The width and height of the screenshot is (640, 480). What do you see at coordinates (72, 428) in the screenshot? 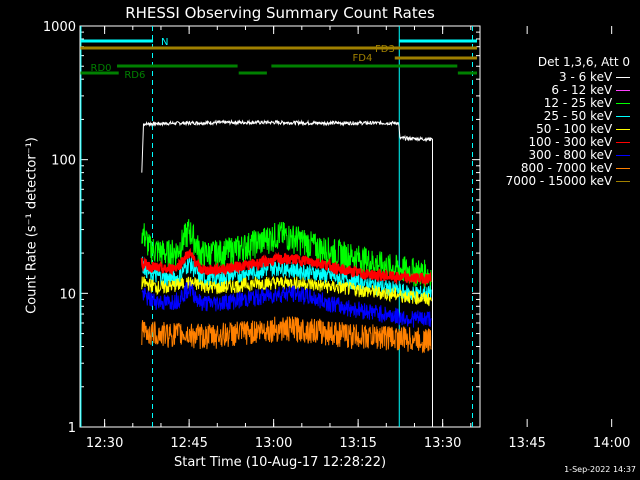
I see `y-tick-label: 1` at bounding box center [72, 428].